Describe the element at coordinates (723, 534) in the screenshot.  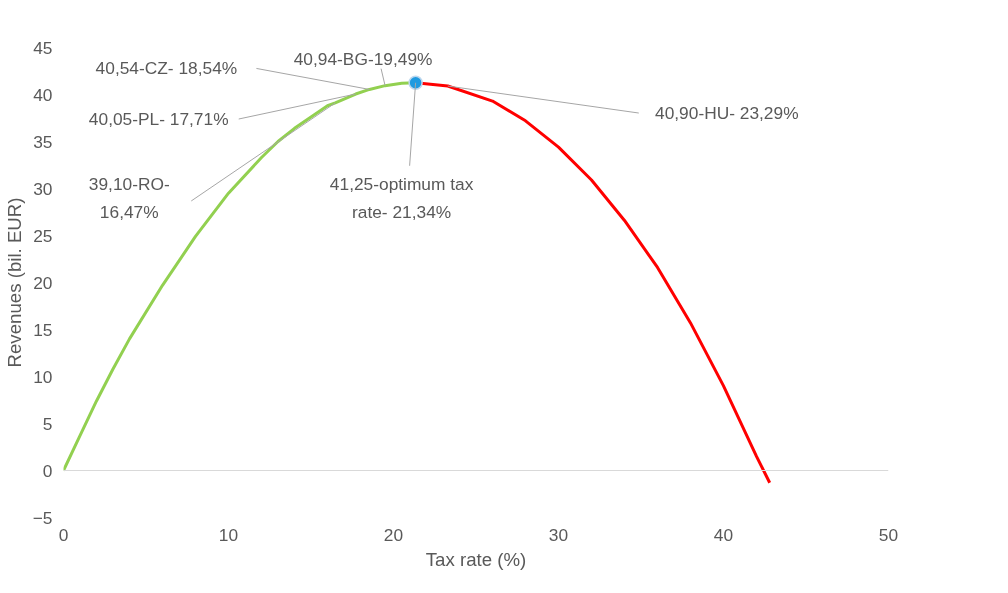
I see `x-tick-label: 40` at that location.